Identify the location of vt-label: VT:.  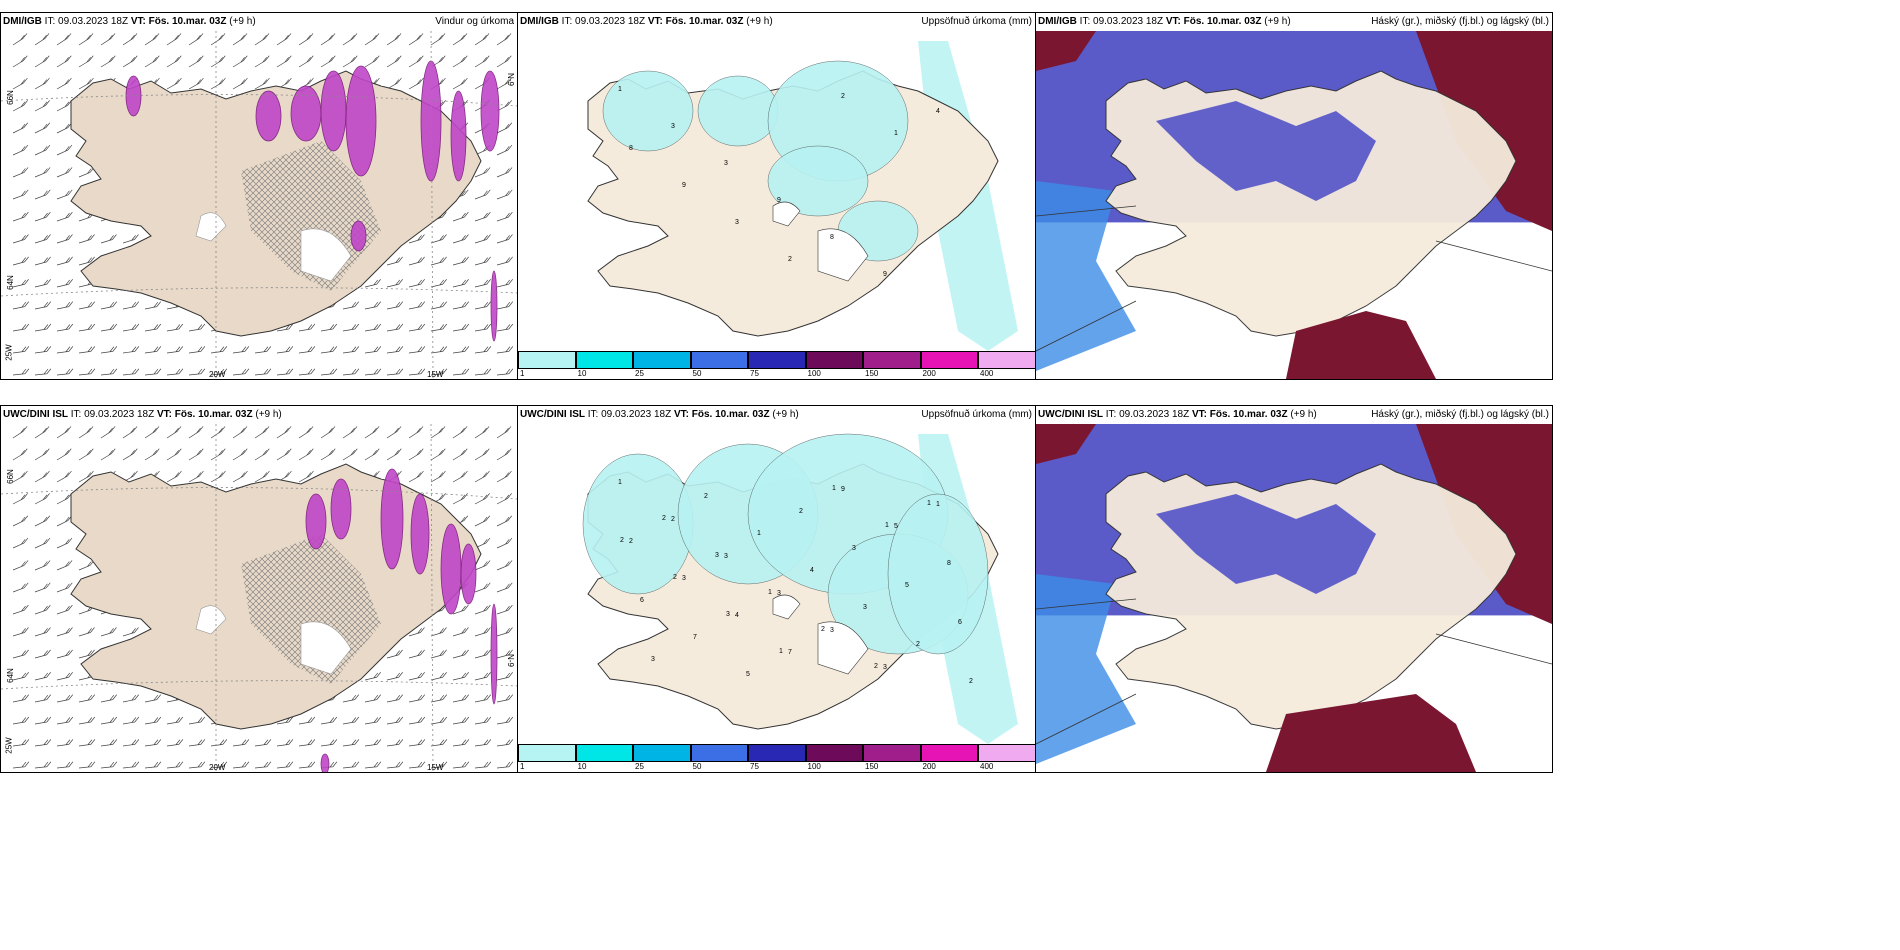
(164, 414).